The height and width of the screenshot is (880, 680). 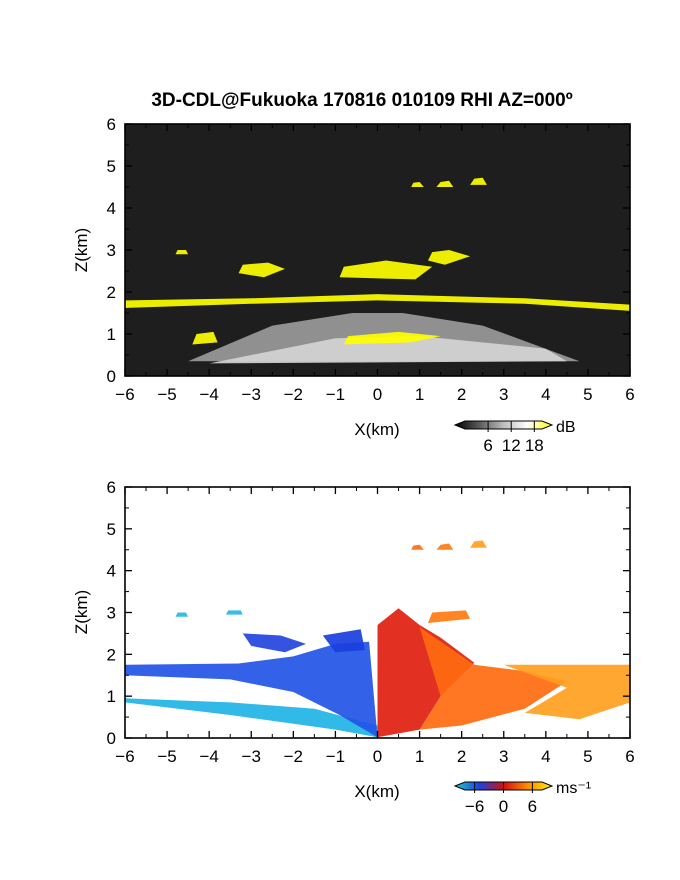 I want to click on x-axis-label-top: X(km), so click(x=376, y=429).